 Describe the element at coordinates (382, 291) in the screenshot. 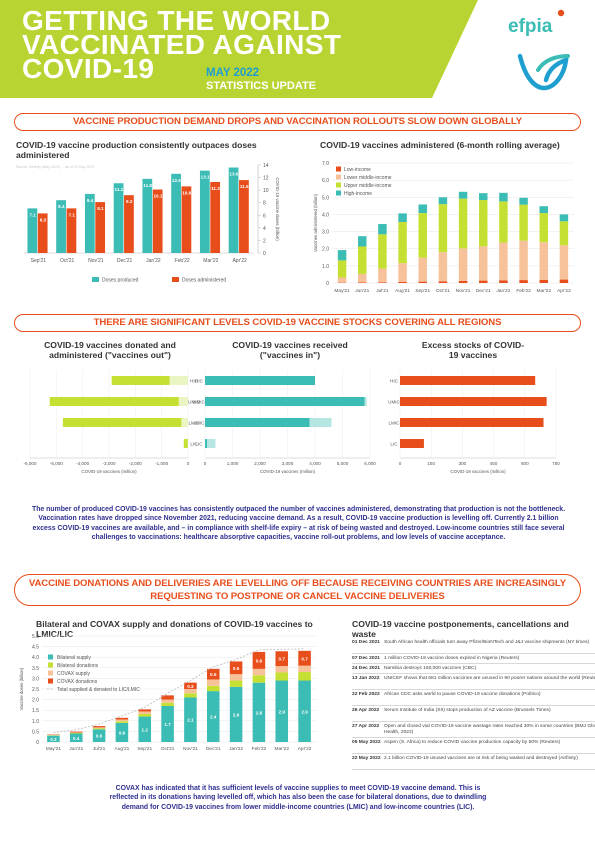

I see `x-tick-label: Jul'21` at that location.